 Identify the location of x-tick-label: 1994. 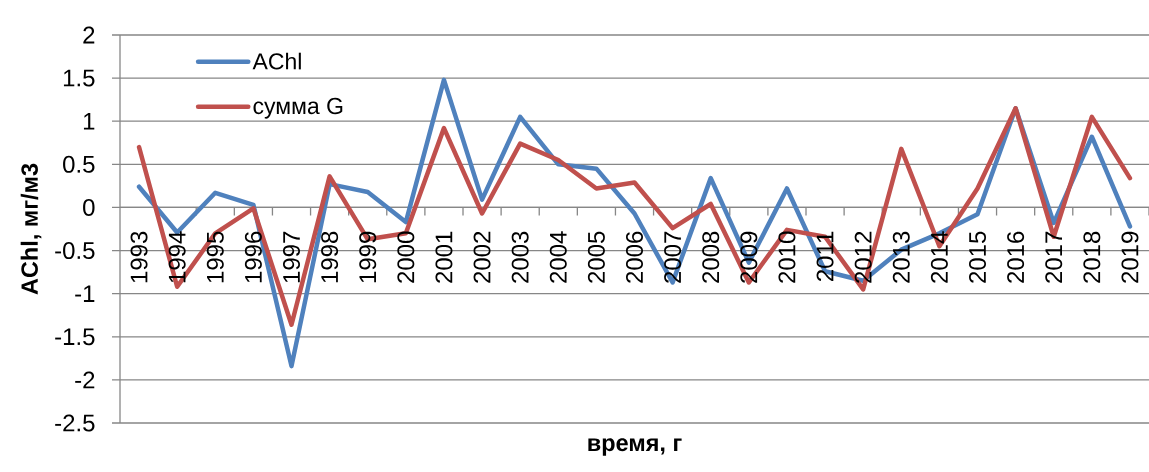
(177, 257).